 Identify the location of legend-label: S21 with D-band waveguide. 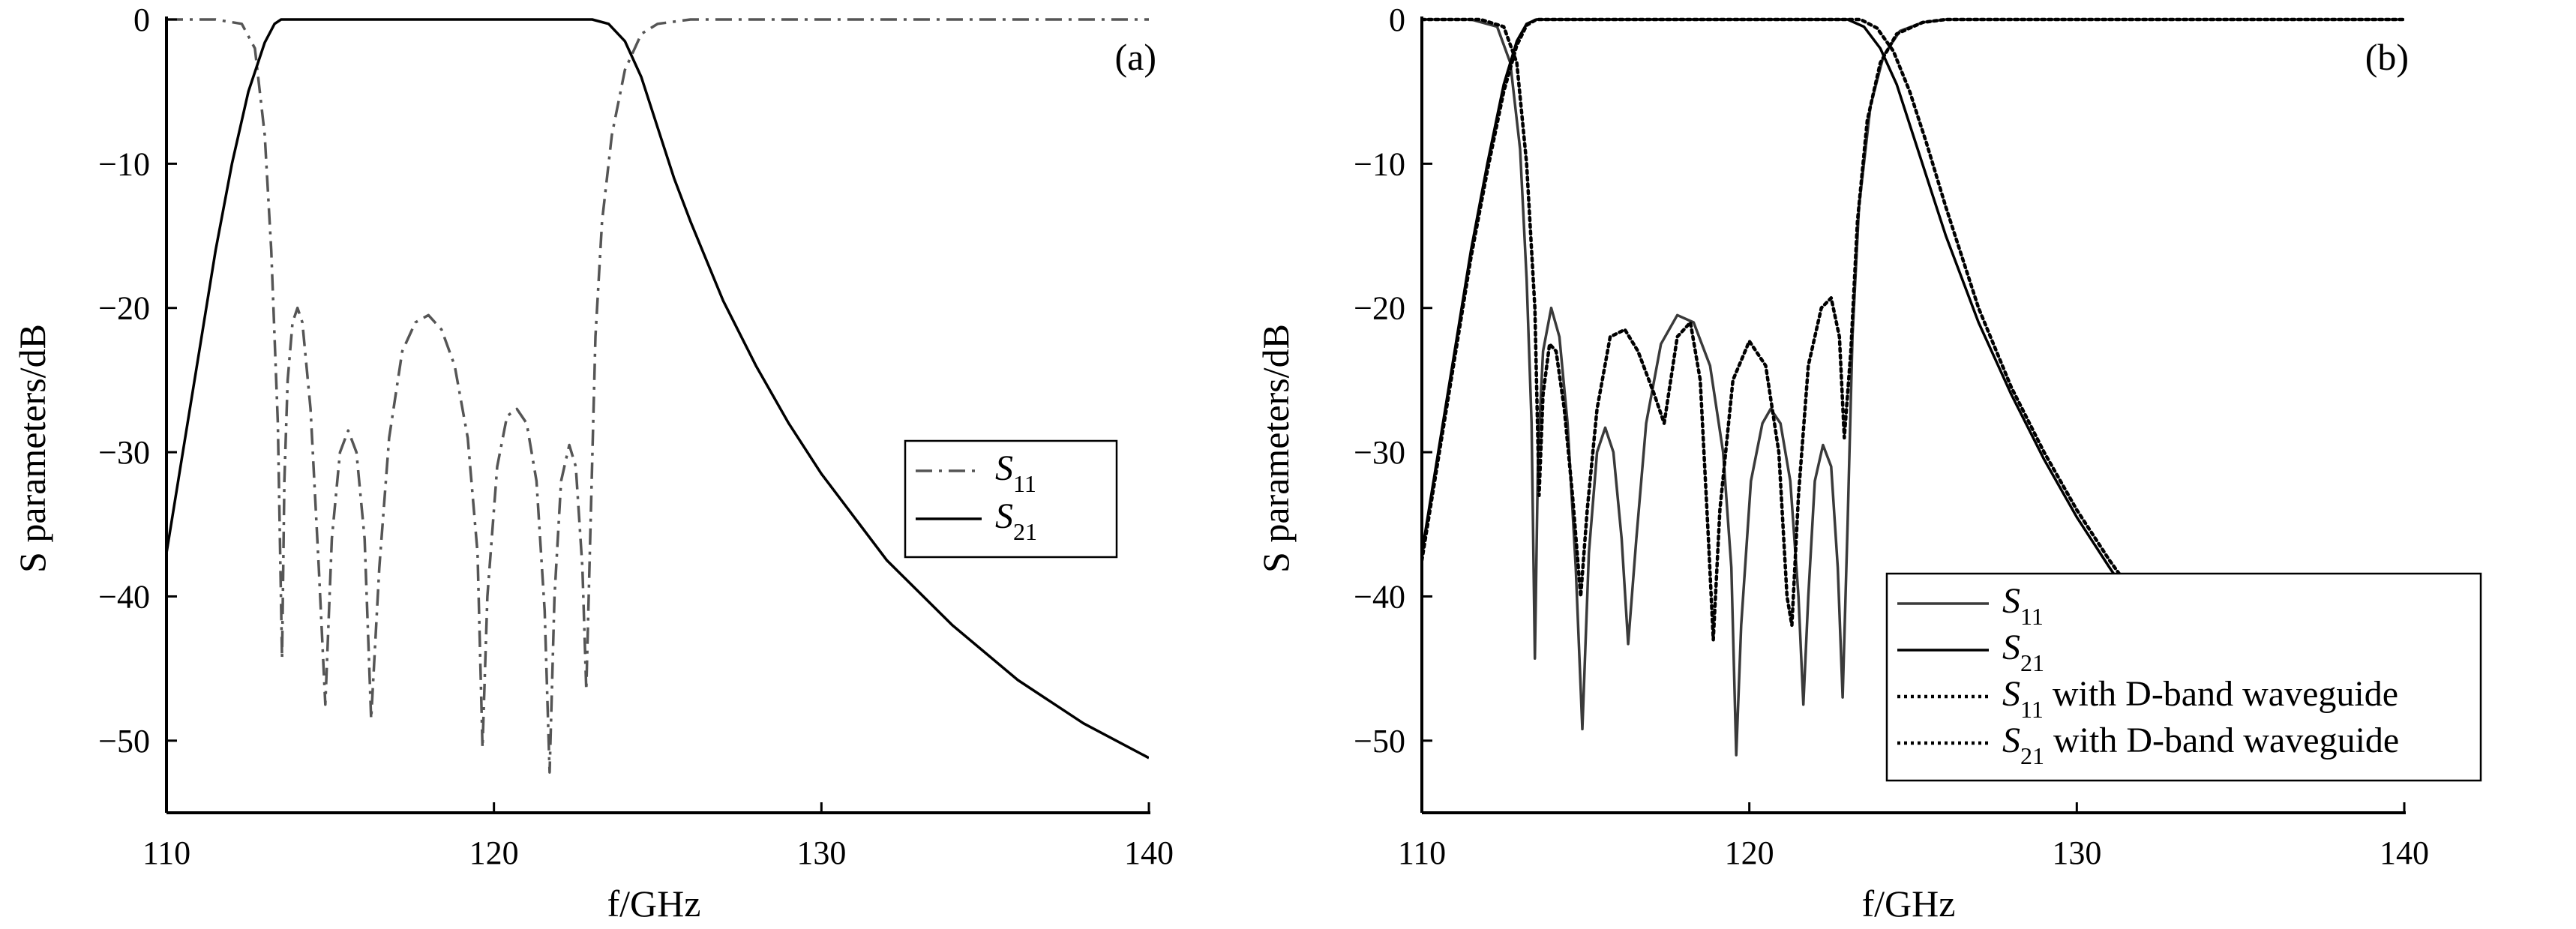
(2200, 745).